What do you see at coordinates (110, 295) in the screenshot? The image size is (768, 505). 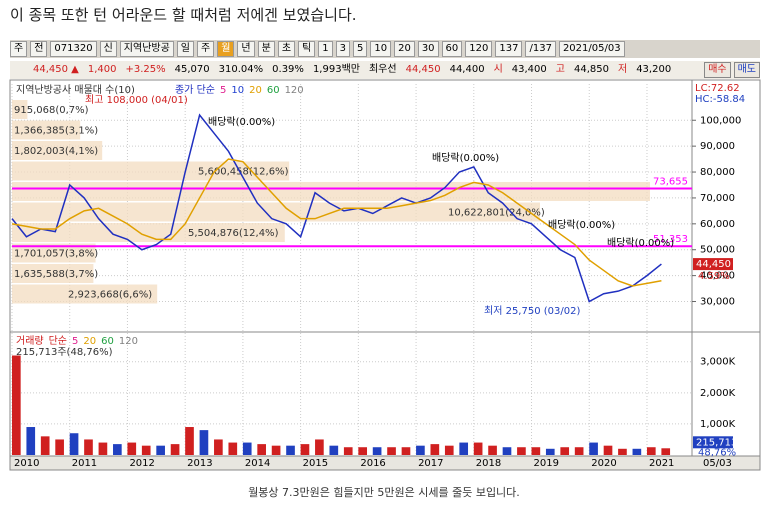 I see `profile-label: 2,923,668(6,6%)` at bounding box center [110, 295].